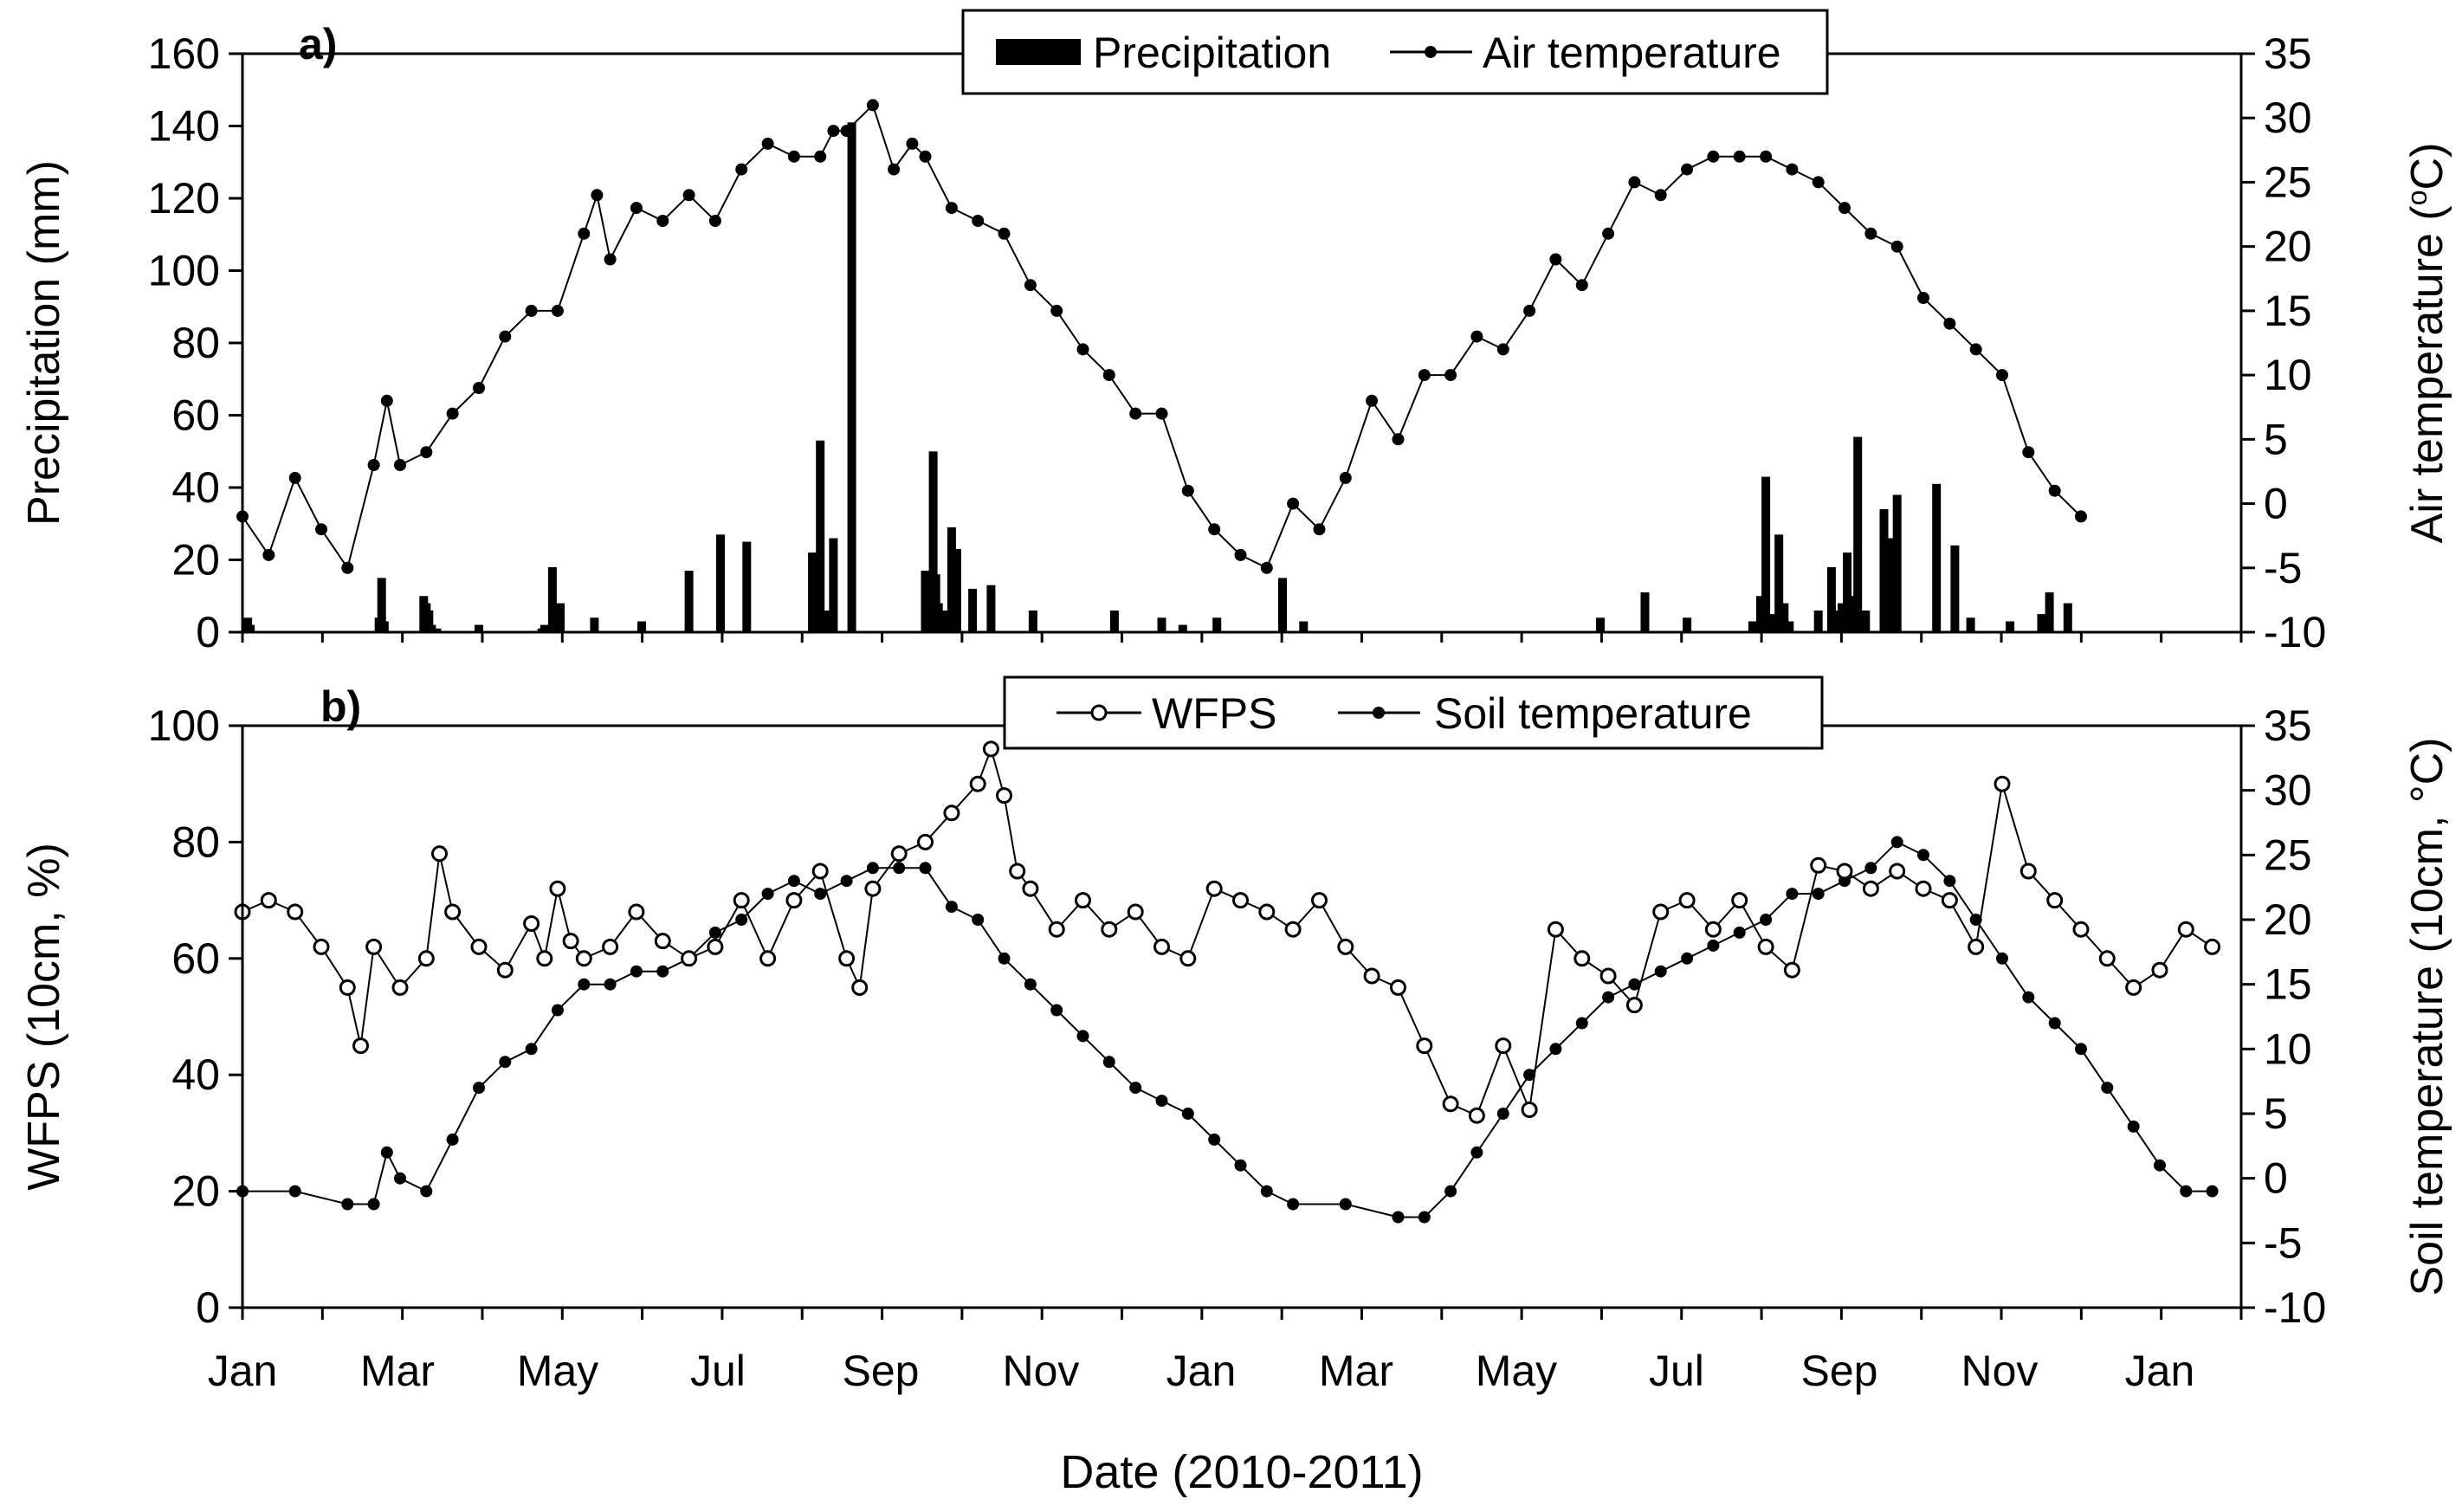 Image resolution: width=2462 pixels, height=1512 pixels. I want to click on legend-soil-marker, so click(1379, 713).